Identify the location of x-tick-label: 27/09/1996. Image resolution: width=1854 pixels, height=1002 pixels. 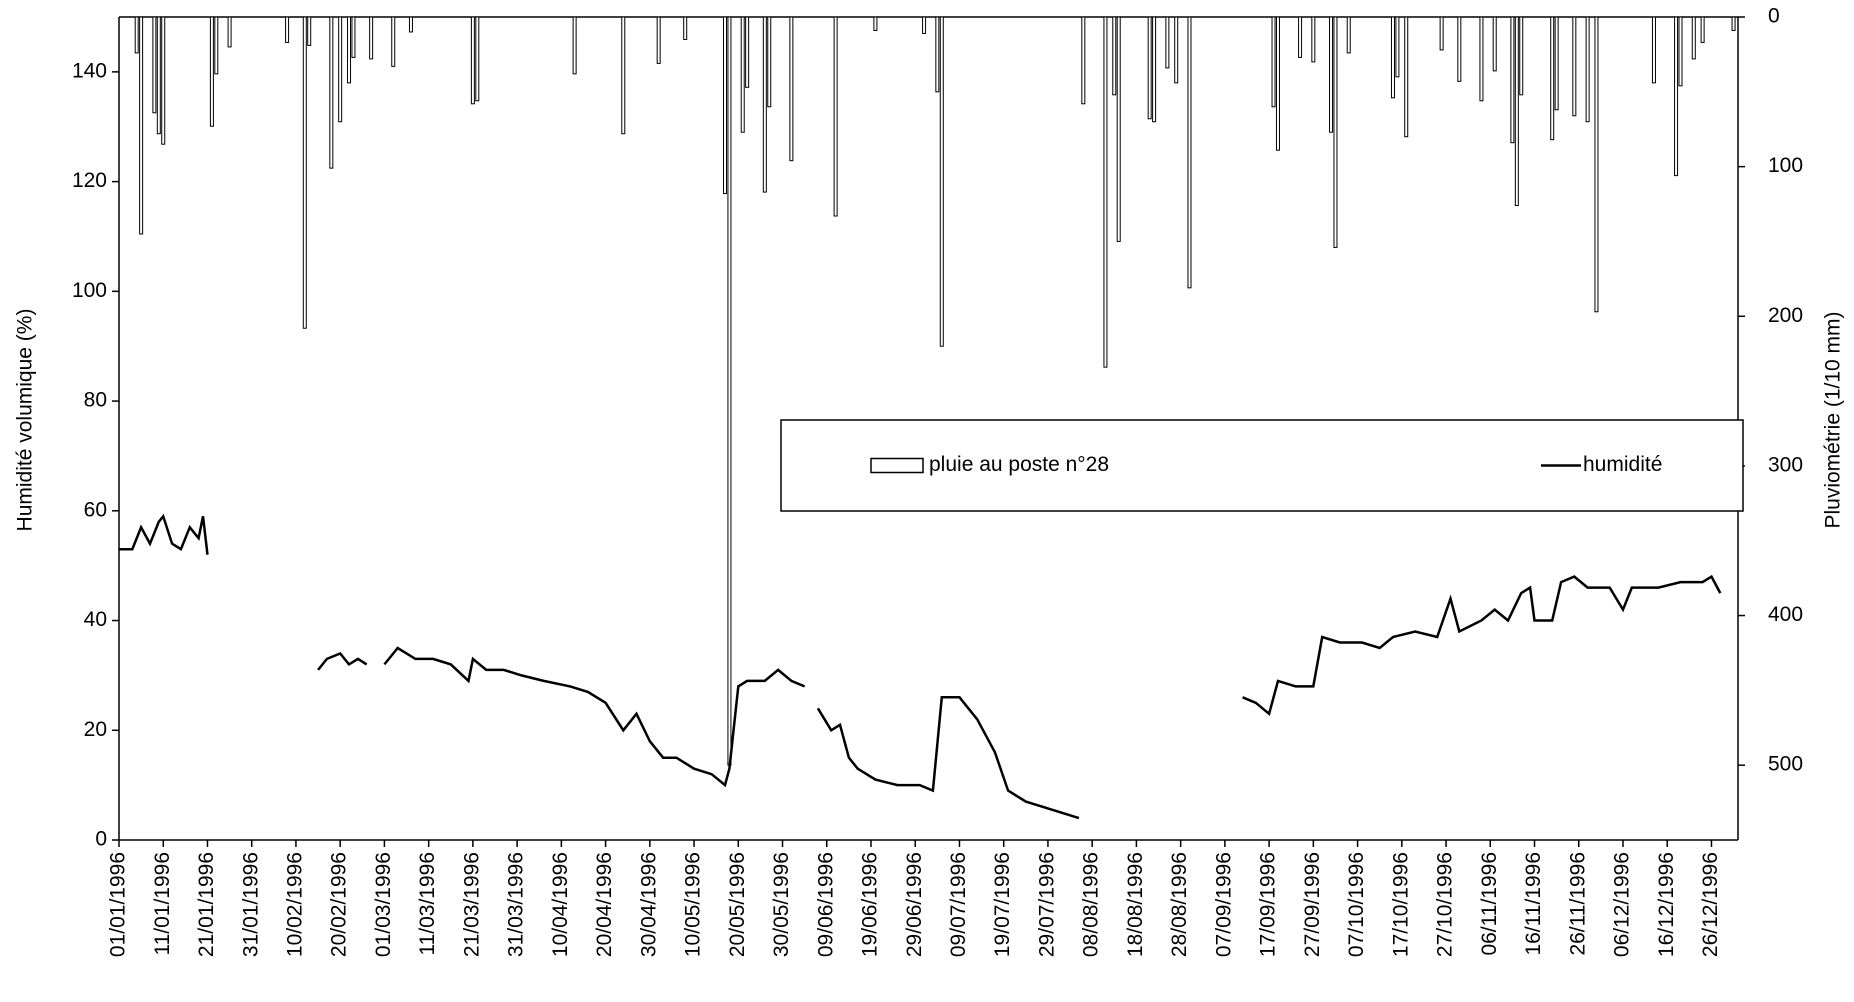
(1312, 904).